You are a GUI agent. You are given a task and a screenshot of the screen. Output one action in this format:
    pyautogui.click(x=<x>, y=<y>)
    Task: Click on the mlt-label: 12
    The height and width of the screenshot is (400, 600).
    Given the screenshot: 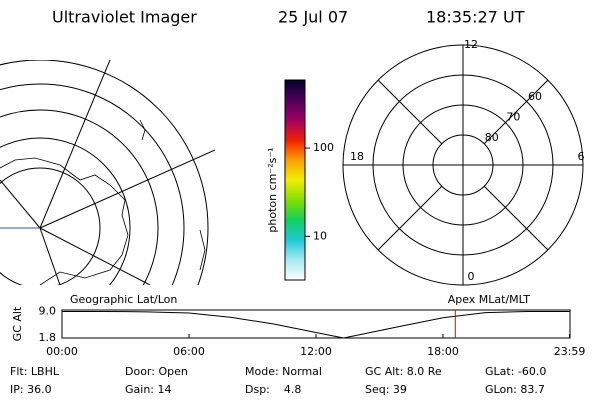 What is the action you would take?
    pyautogui.click(x=471, y=44)
    